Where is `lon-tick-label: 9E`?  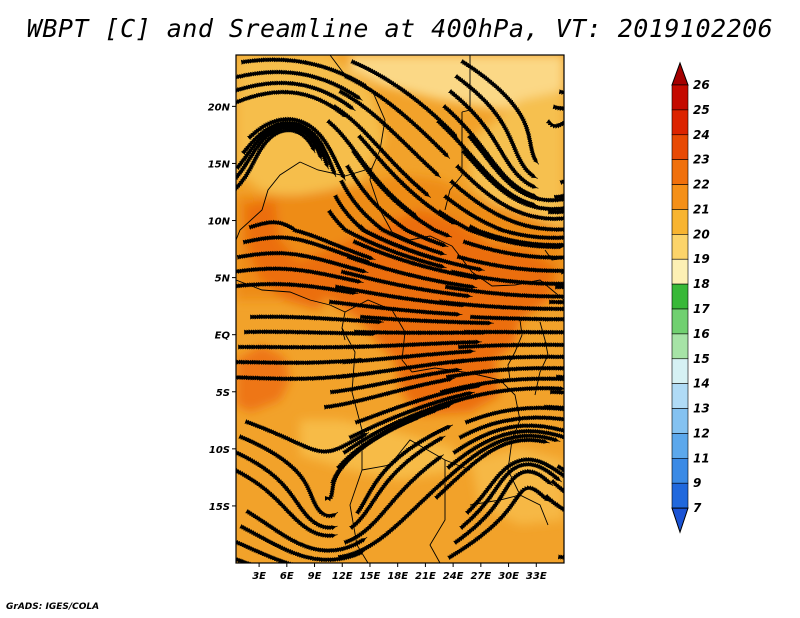 lon-tick-label: 9E is located at coordinates (315, 576).